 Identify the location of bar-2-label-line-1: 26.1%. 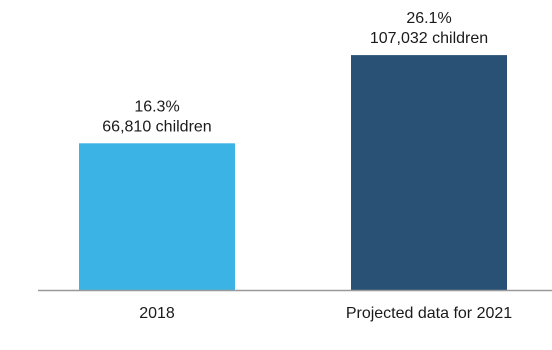
(428, 18).